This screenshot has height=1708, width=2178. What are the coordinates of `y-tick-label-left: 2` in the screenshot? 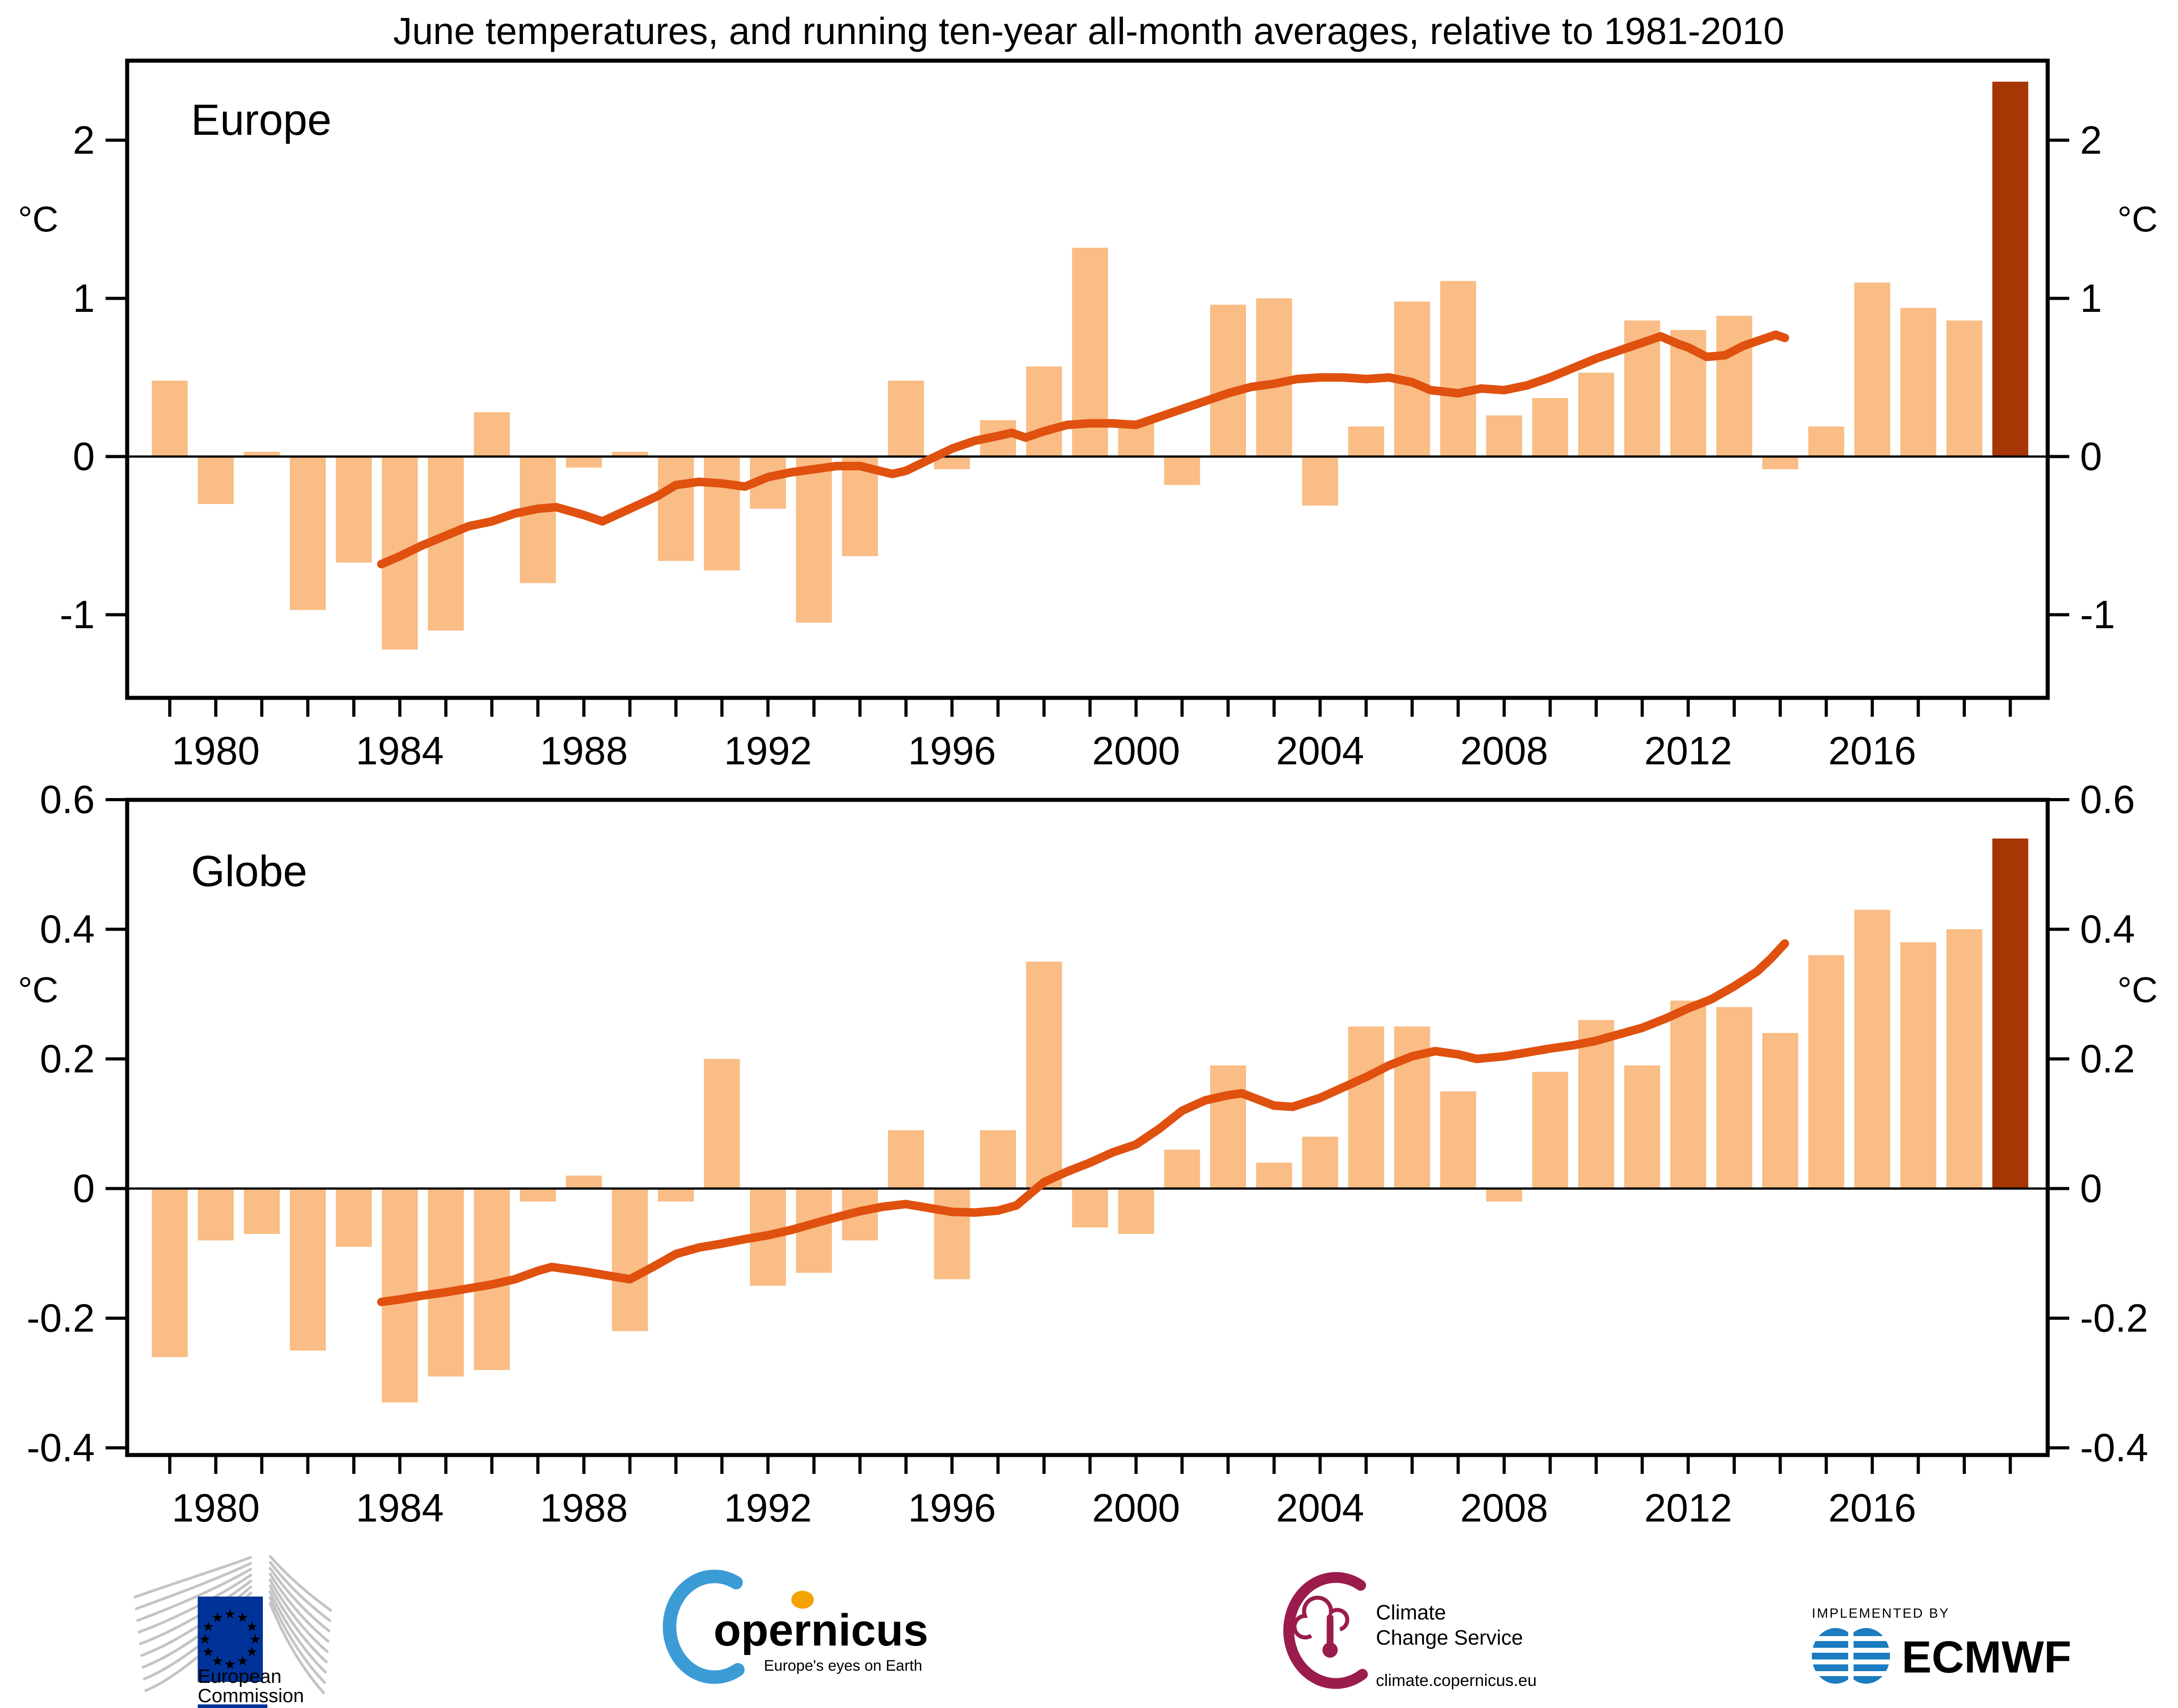 It's located at (84, 140).